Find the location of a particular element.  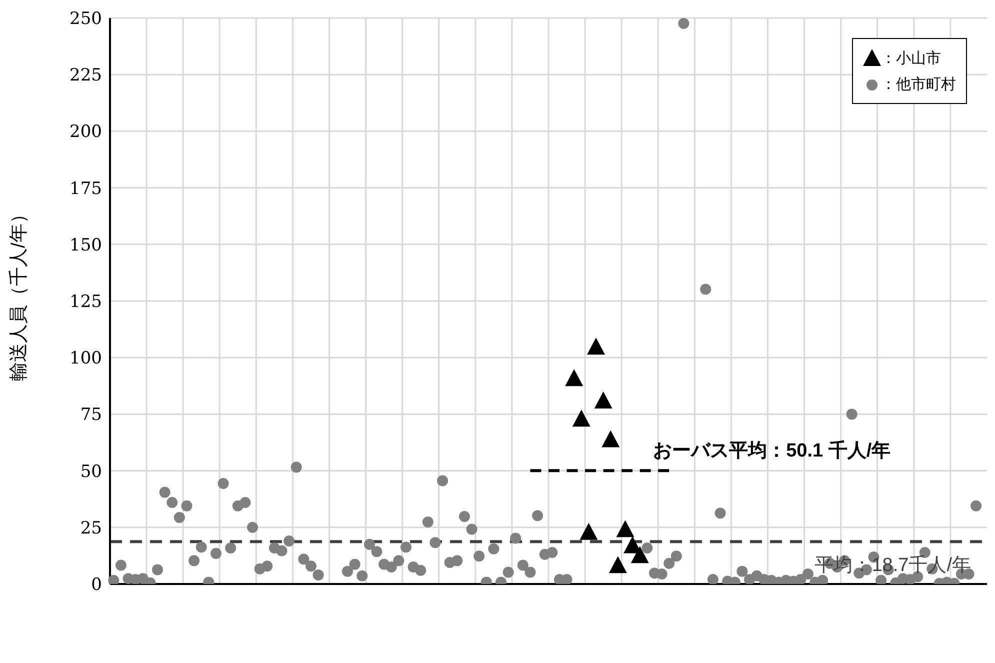

y-tick-label: 75 is located at coordinates (91, 415).